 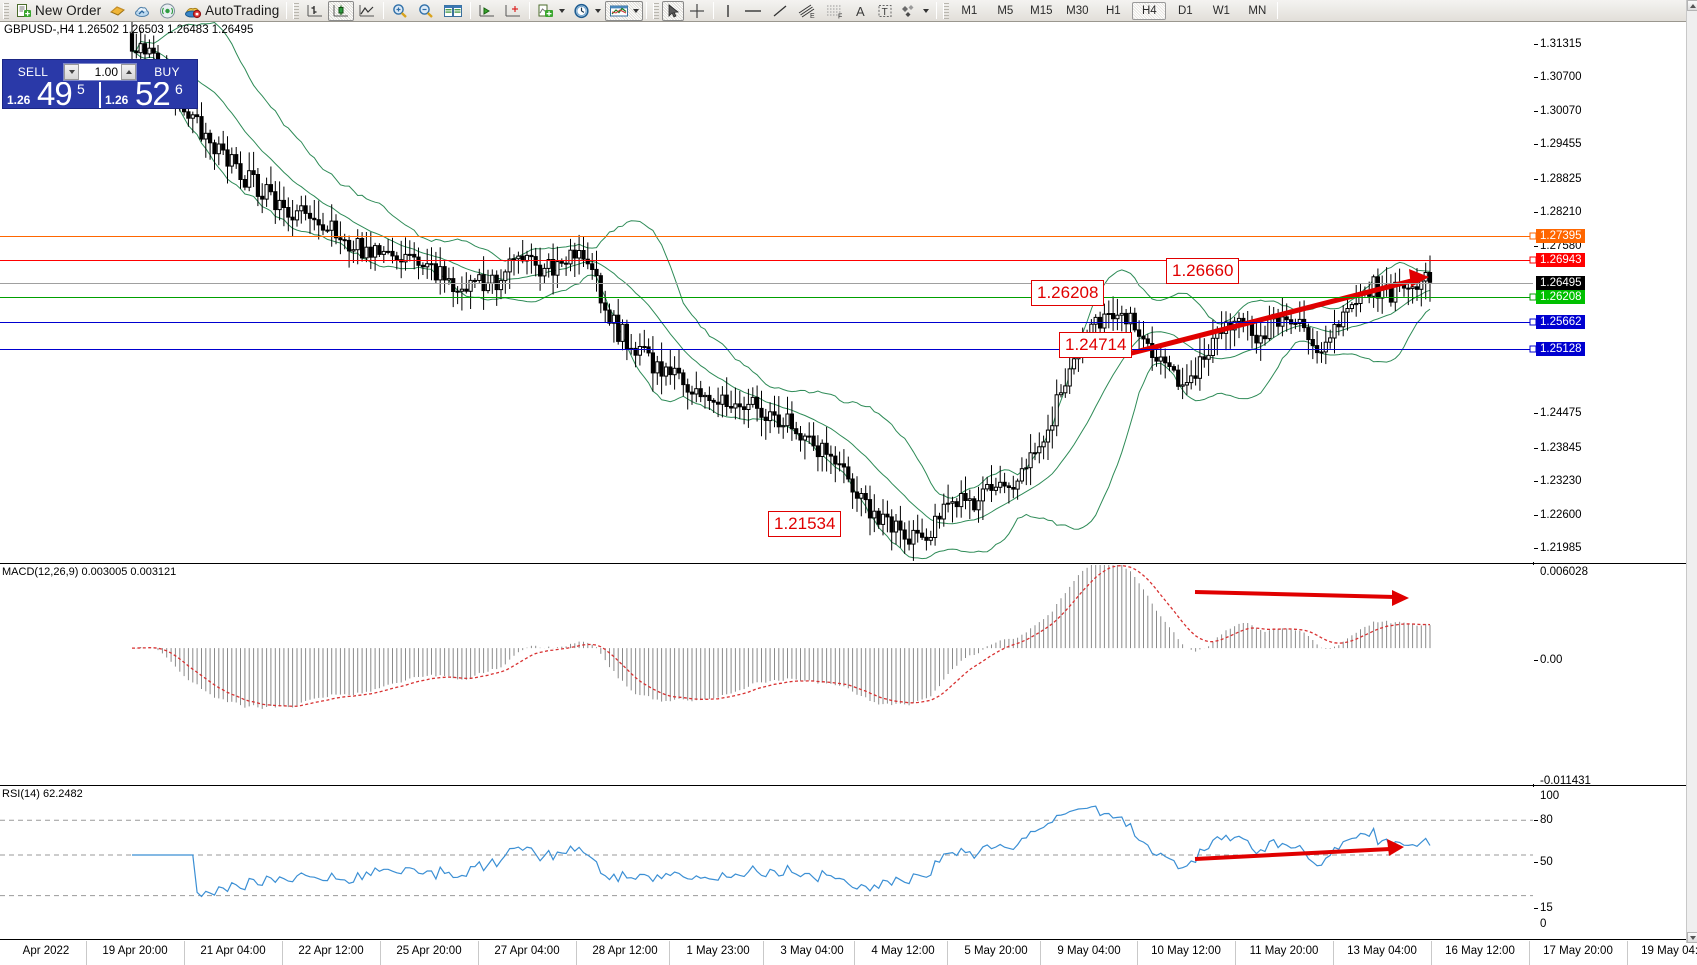 What do you see at coordinates (128, 72) in the screenshot?
I see `volume-increase-button` at bounding box center [128, 72].